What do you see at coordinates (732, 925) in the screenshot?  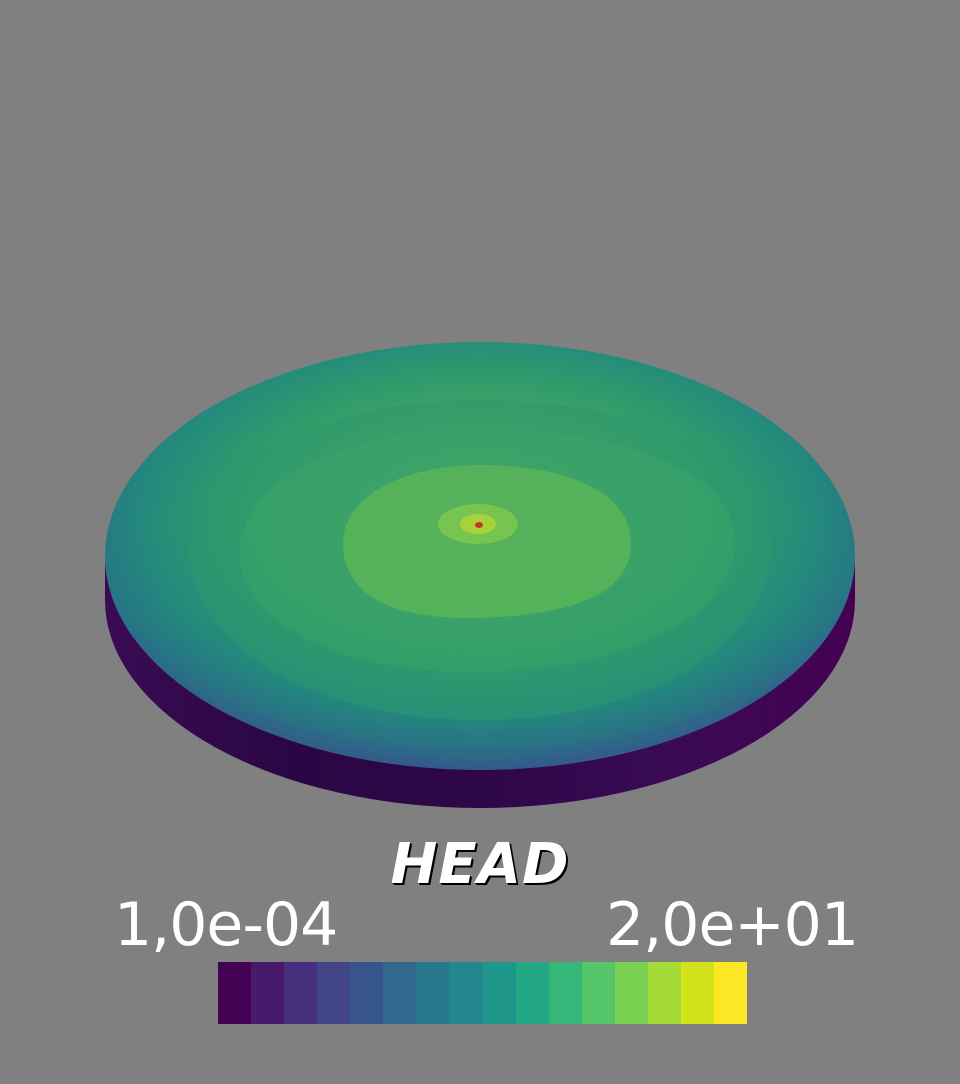 I see `scalar-bar-max-label: 2,0e+01` at bounding box center [732, 925].